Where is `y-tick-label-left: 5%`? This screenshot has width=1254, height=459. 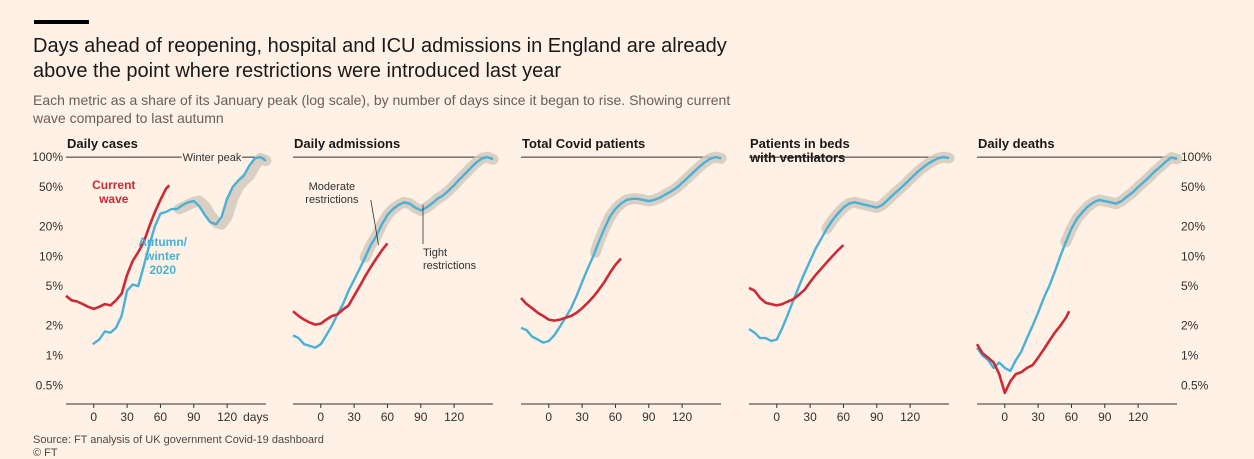 y-tick-label-left: 5% is located at coordinates (55, 286).